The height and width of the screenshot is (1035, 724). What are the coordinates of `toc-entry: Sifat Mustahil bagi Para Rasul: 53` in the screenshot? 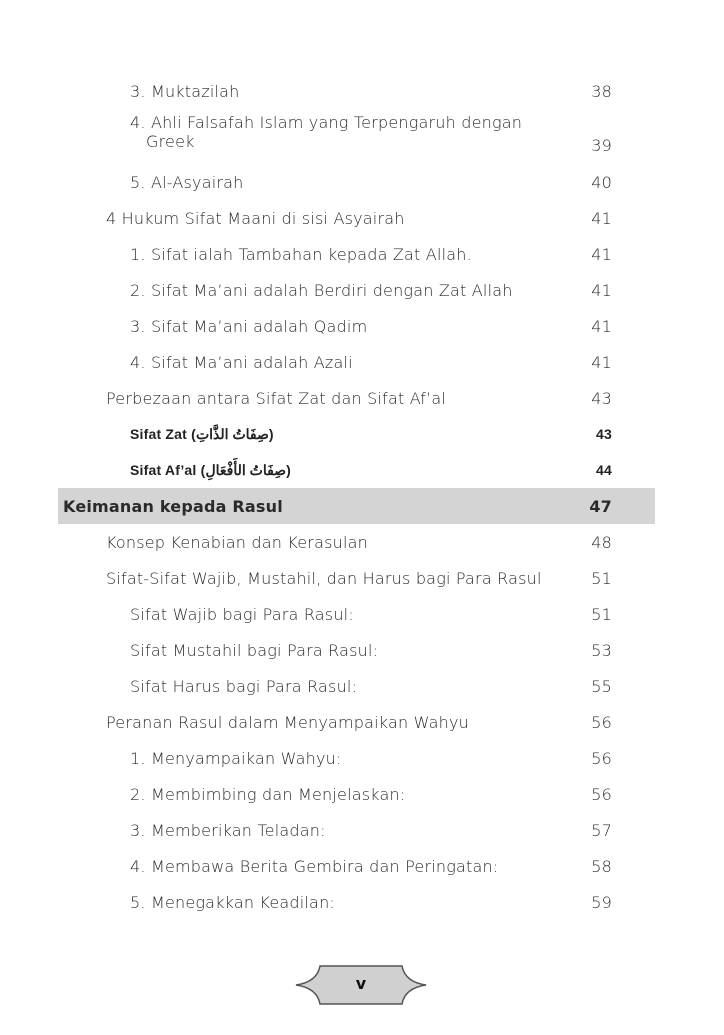 It's located at (362, 650).